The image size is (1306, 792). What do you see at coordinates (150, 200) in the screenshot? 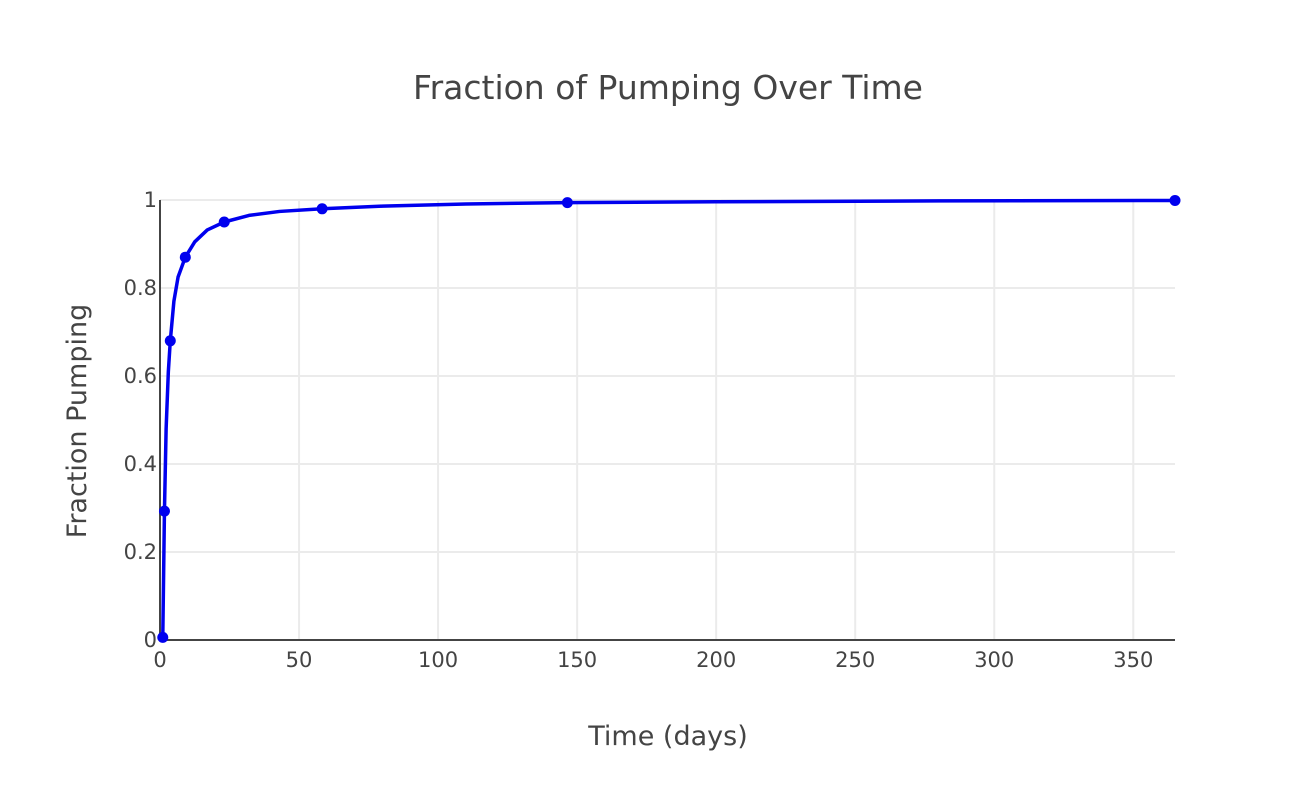
I see `y-tick-label: 1` at bounding box center [150, 200].